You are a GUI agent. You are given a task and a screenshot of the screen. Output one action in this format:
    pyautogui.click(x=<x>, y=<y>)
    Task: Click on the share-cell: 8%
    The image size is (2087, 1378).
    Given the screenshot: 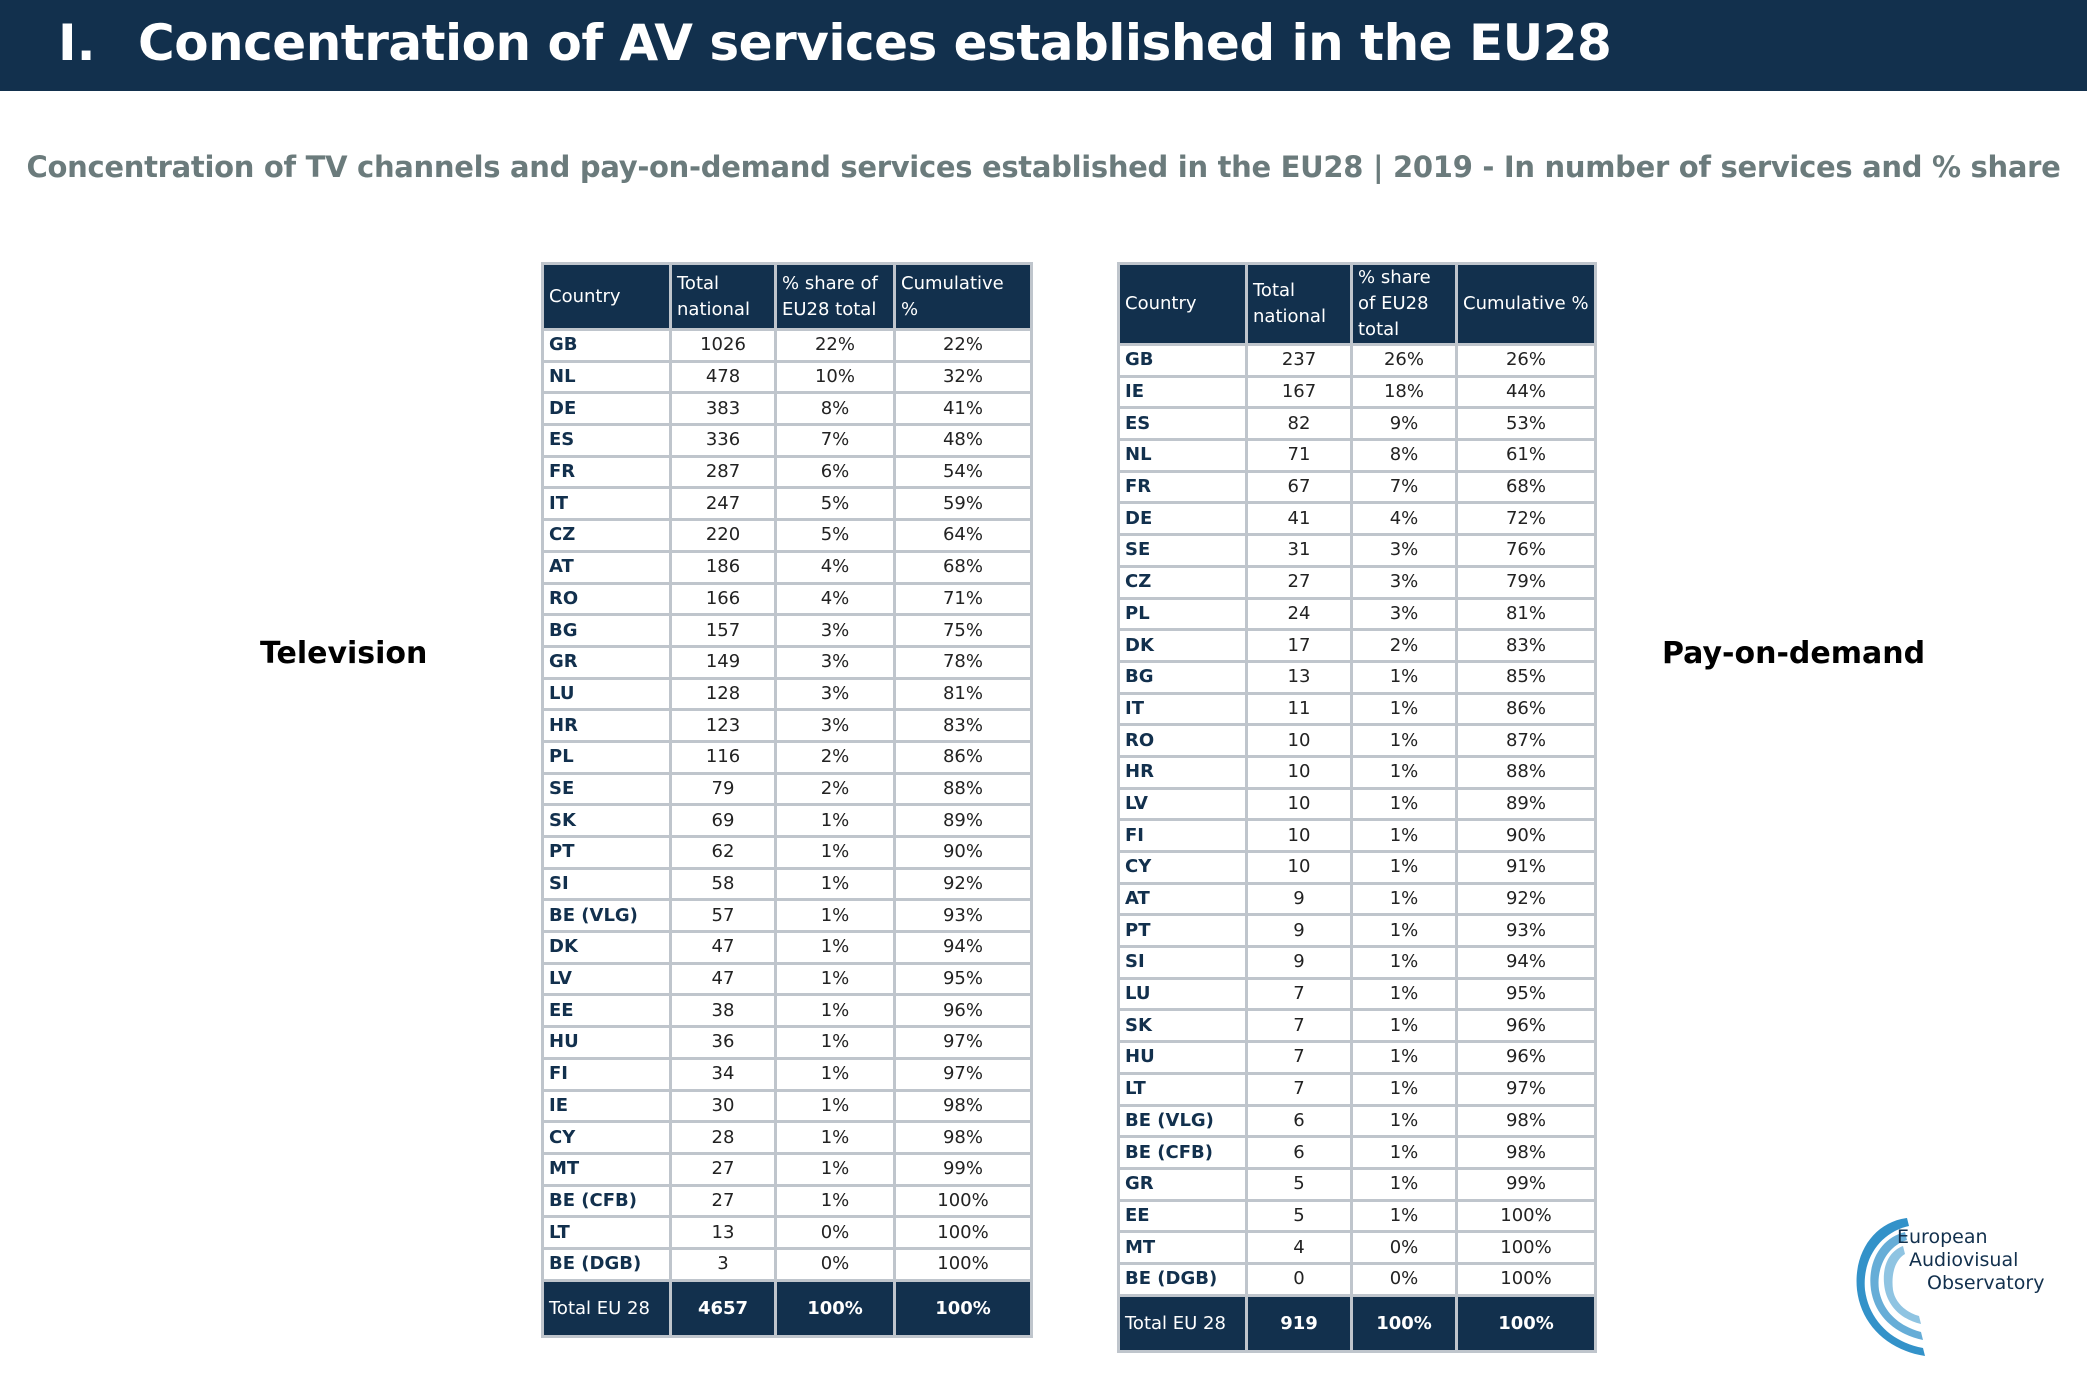 What is the action you would take?
    pyautogui.click(x=1404, y=455)
    